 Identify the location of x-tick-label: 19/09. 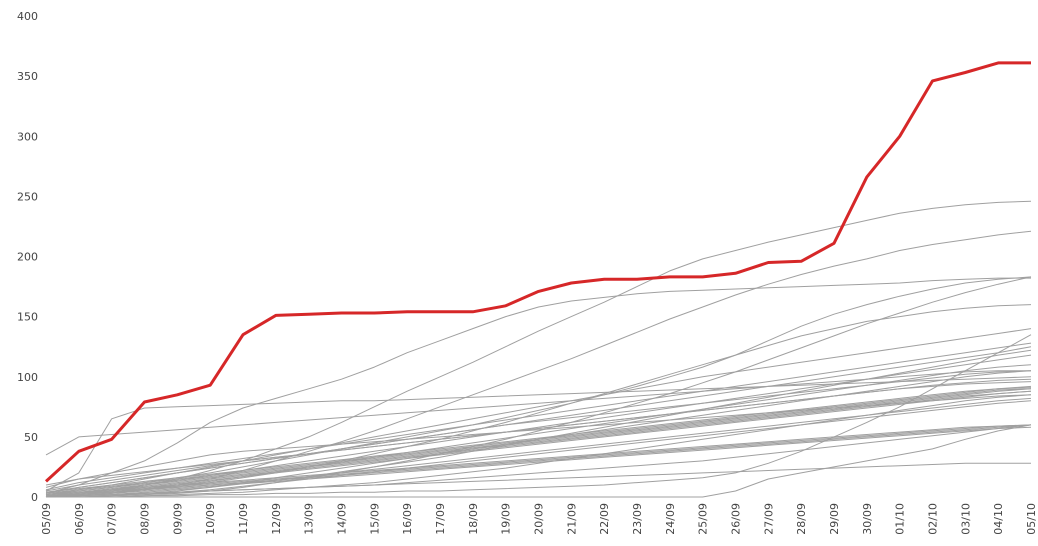
(506, 519).